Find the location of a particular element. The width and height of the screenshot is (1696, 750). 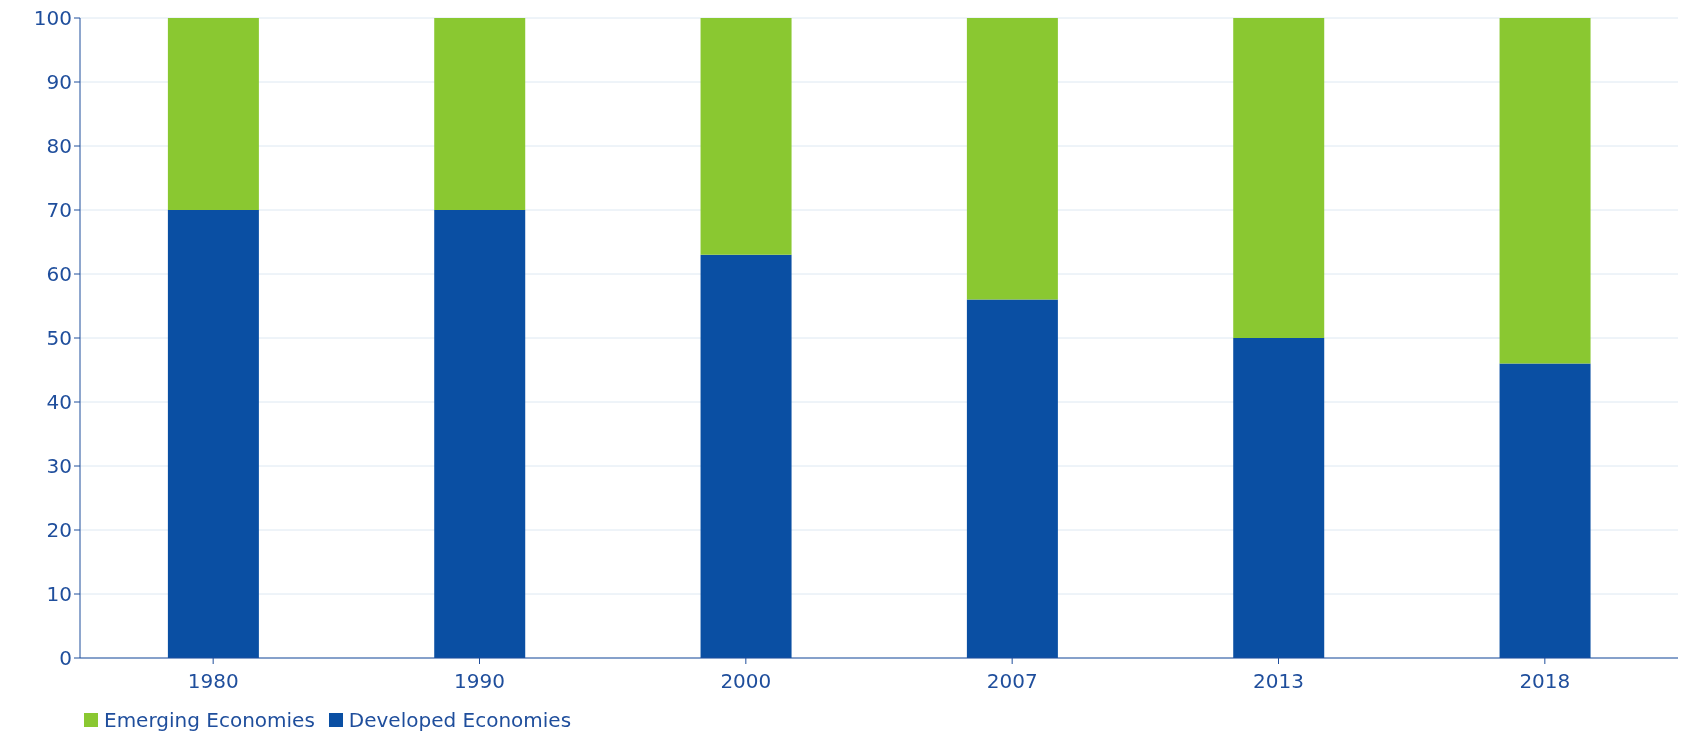

x-tick-label: 1990 is located at coordinates (479, 681).